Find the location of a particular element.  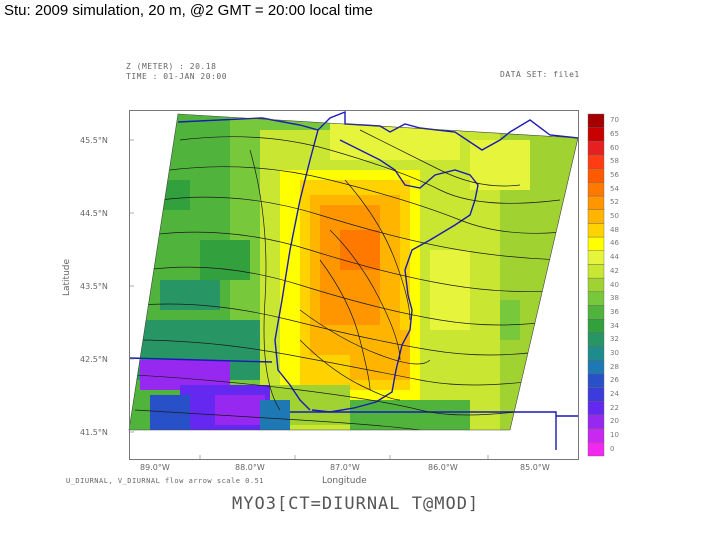

lon-tick-4: 86.0°W is located at coordinates (443, 467).